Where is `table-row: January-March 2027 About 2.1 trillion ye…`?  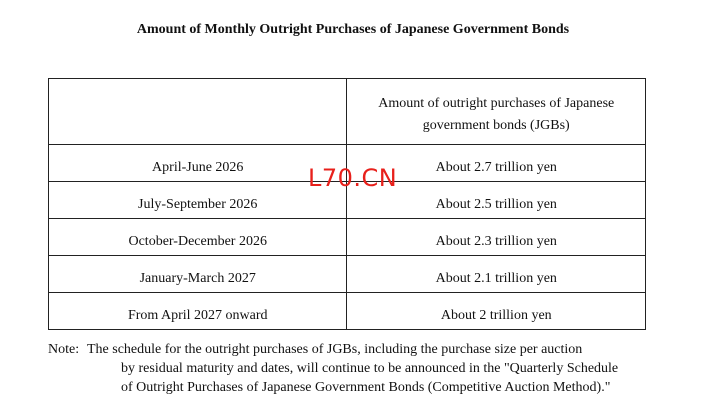
table-row: January-March 2027 About 2.1 trillion ye… is located at coordinates (346, 274).